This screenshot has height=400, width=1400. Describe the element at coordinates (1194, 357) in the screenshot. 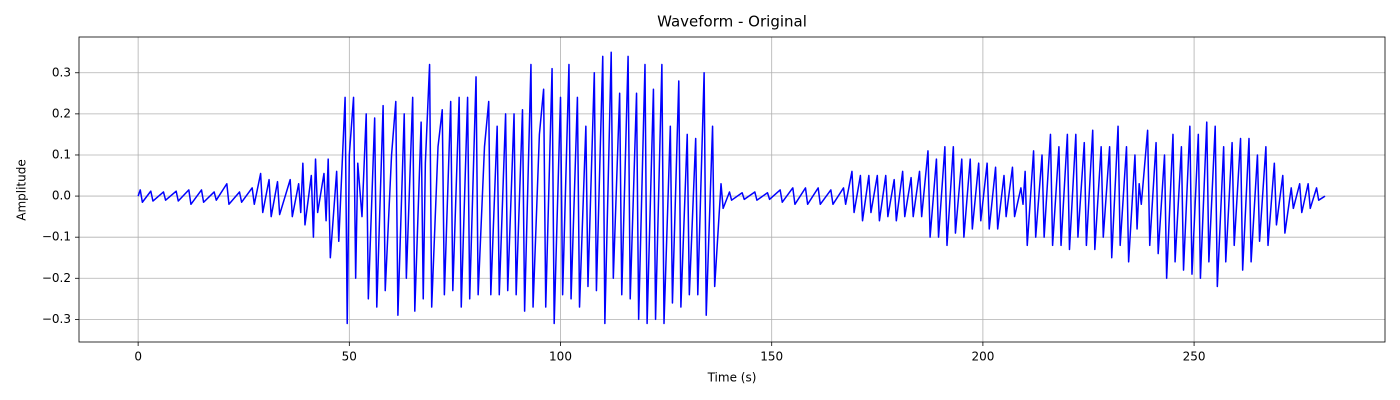

I see `x-tick-label: 250` at that location.